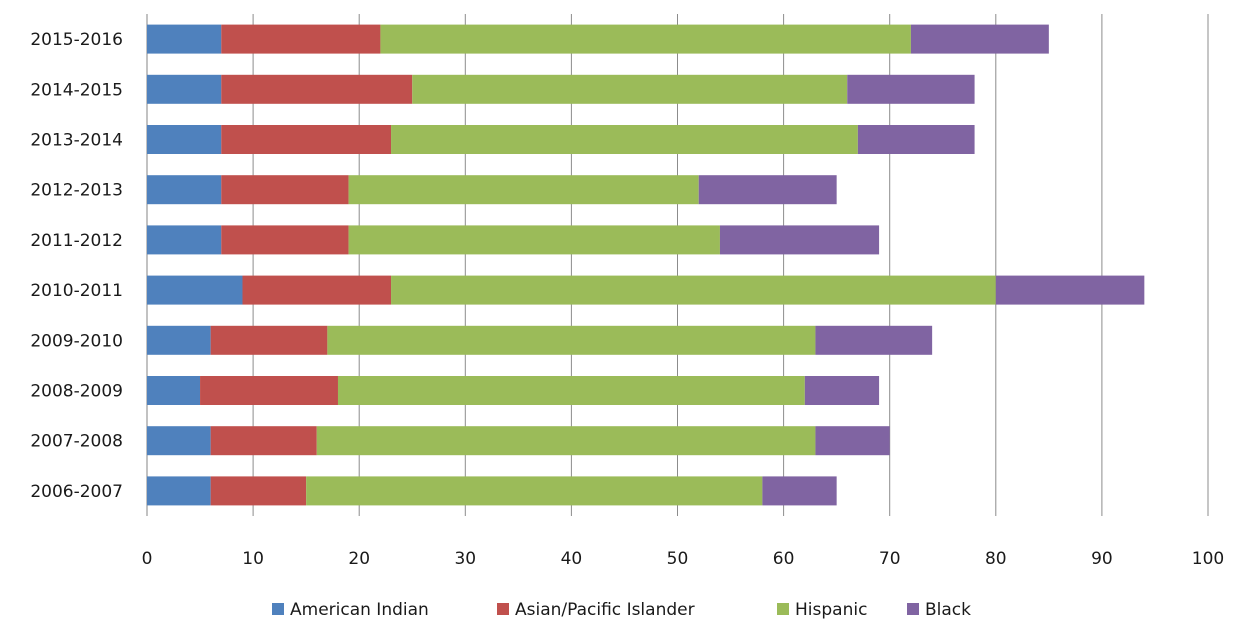 The width and height of the screenshot is (1238, 631). Describe the element at coordinates (76, 442) in the screenshot. I see `y-category-label: 2007-2008` at that location.